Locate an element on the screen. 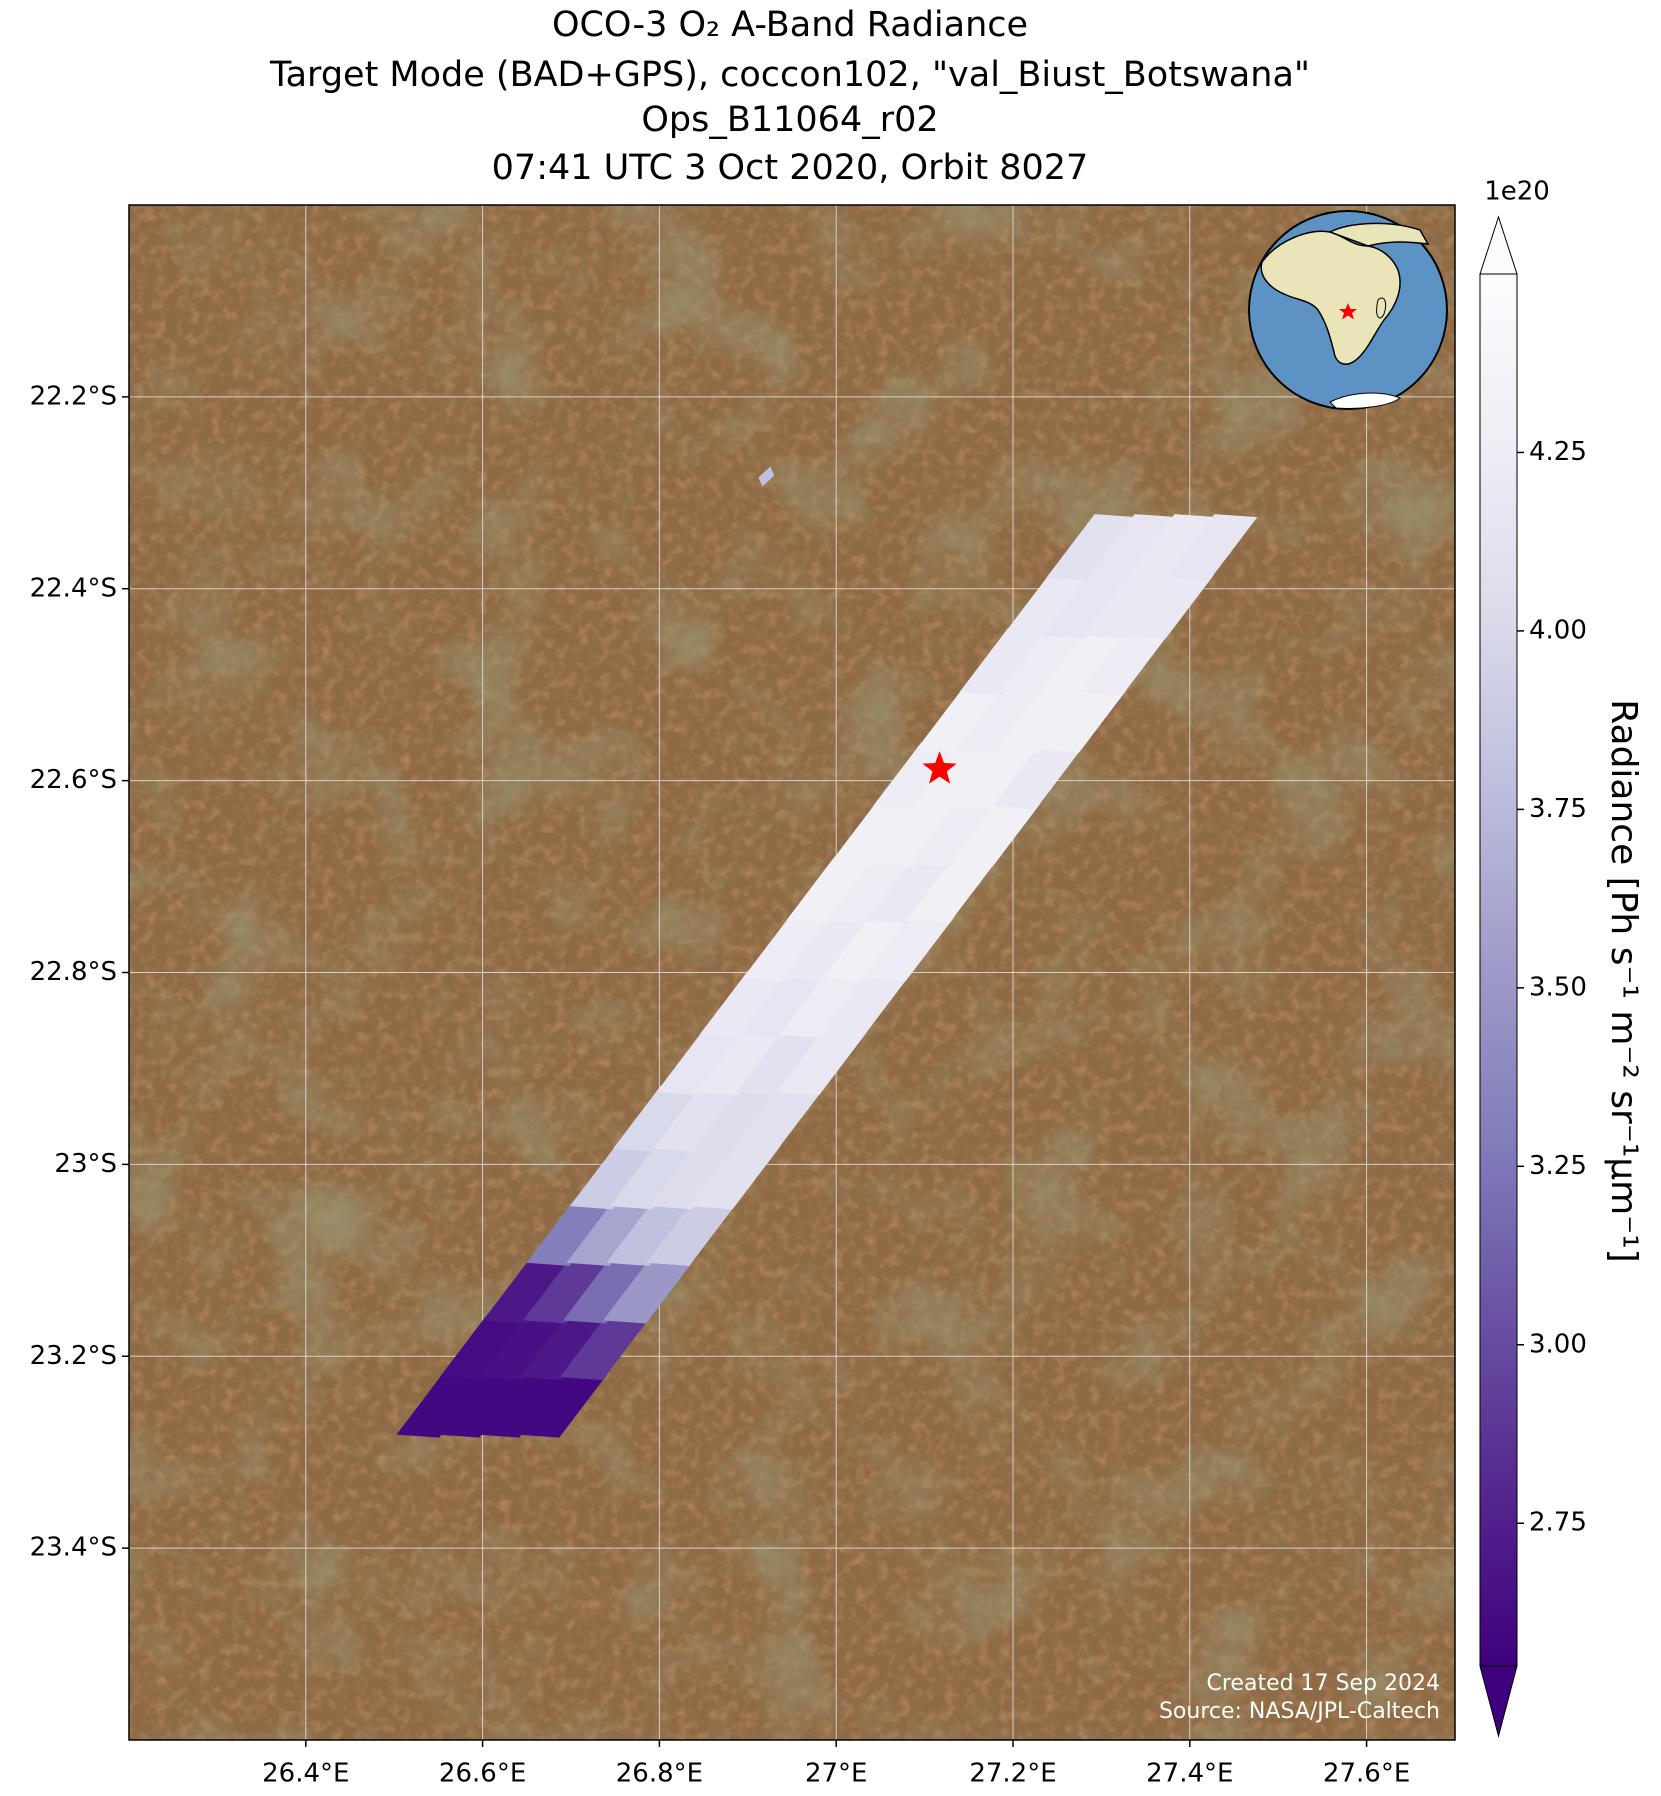 The height and width of the screenshot is (1796, 1661). x-tick-label: 26.6°E is located at coordinates (482, 1774).